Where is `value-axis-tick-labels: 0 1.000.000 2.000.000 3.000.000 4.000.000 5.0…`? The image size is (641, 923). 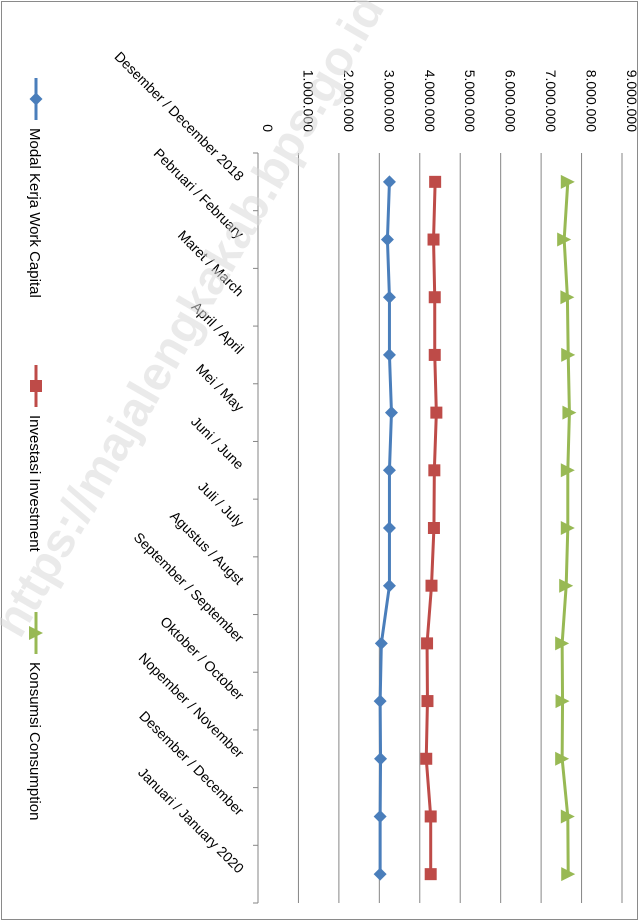
value-axis-tick-labels: 0 1.000.000 2.000.000 3.000.000 4.000.000 5.0… is located at coordinates (450, 101).